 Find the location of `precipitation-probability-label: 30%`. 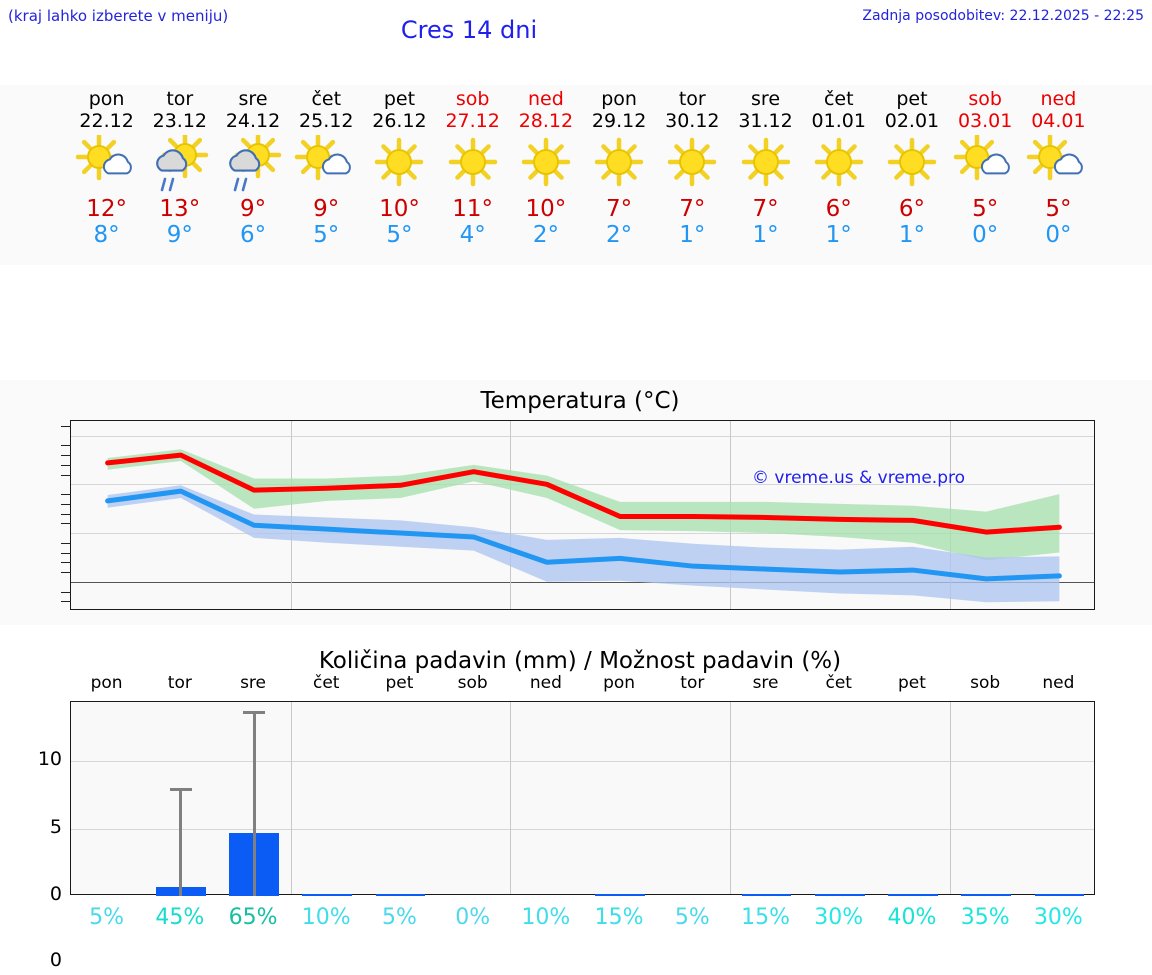

precipitation-probability-label: 30% is located at coordinates (1058, 917).